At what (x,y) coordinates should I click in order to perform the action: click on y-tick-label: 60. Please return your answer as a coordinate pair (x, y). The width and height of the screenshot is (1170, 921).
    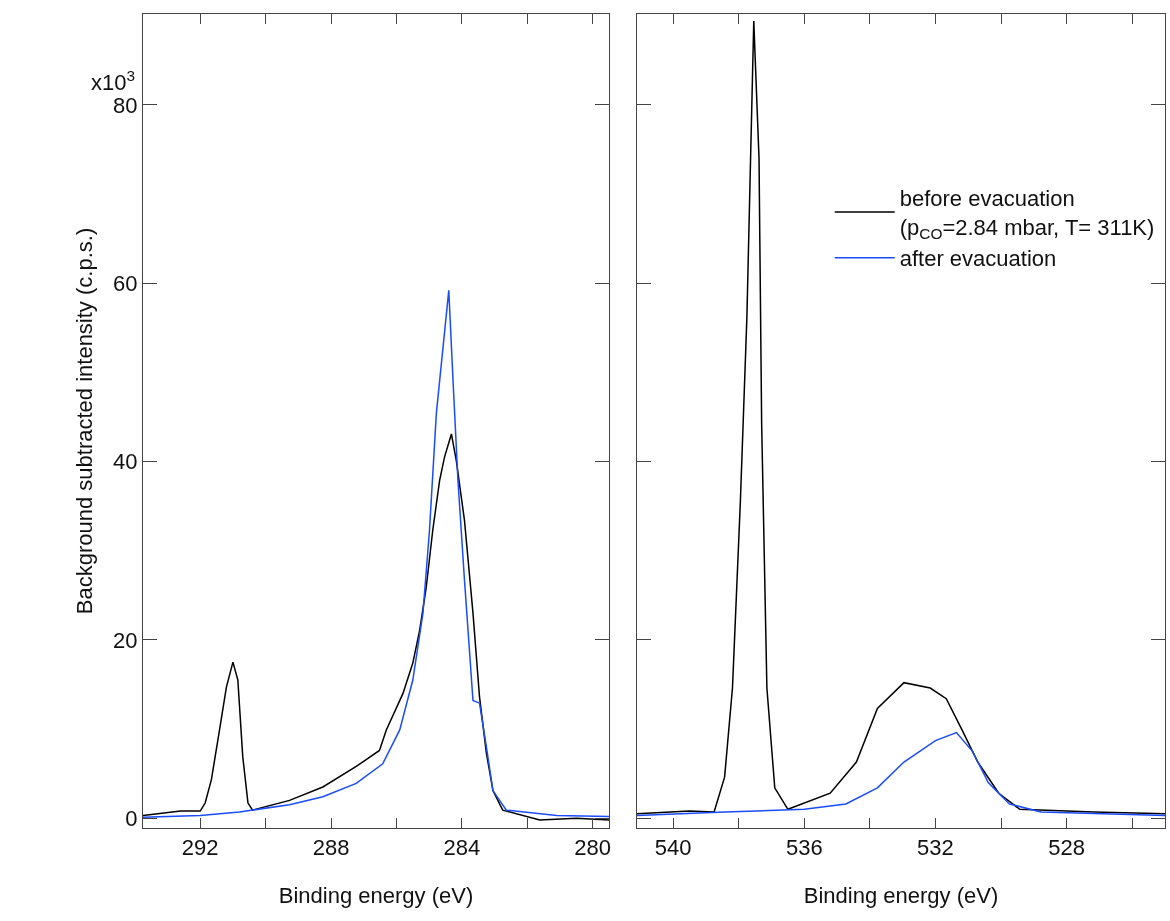
    Looking at the image, I should click on (125, 283).